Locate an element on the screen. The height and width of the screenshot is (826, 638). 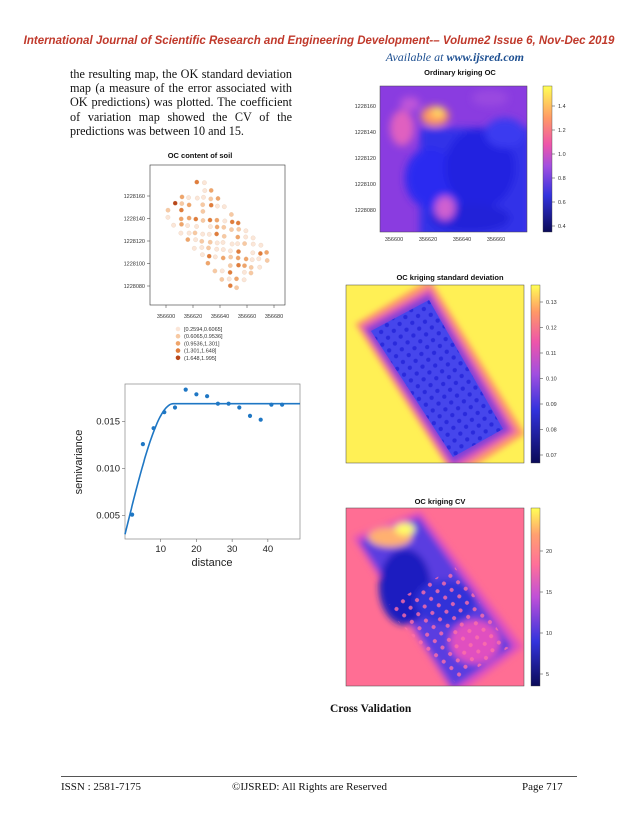
legend-label: (0.6065,0.9536] is located at coordinates (203, 337).